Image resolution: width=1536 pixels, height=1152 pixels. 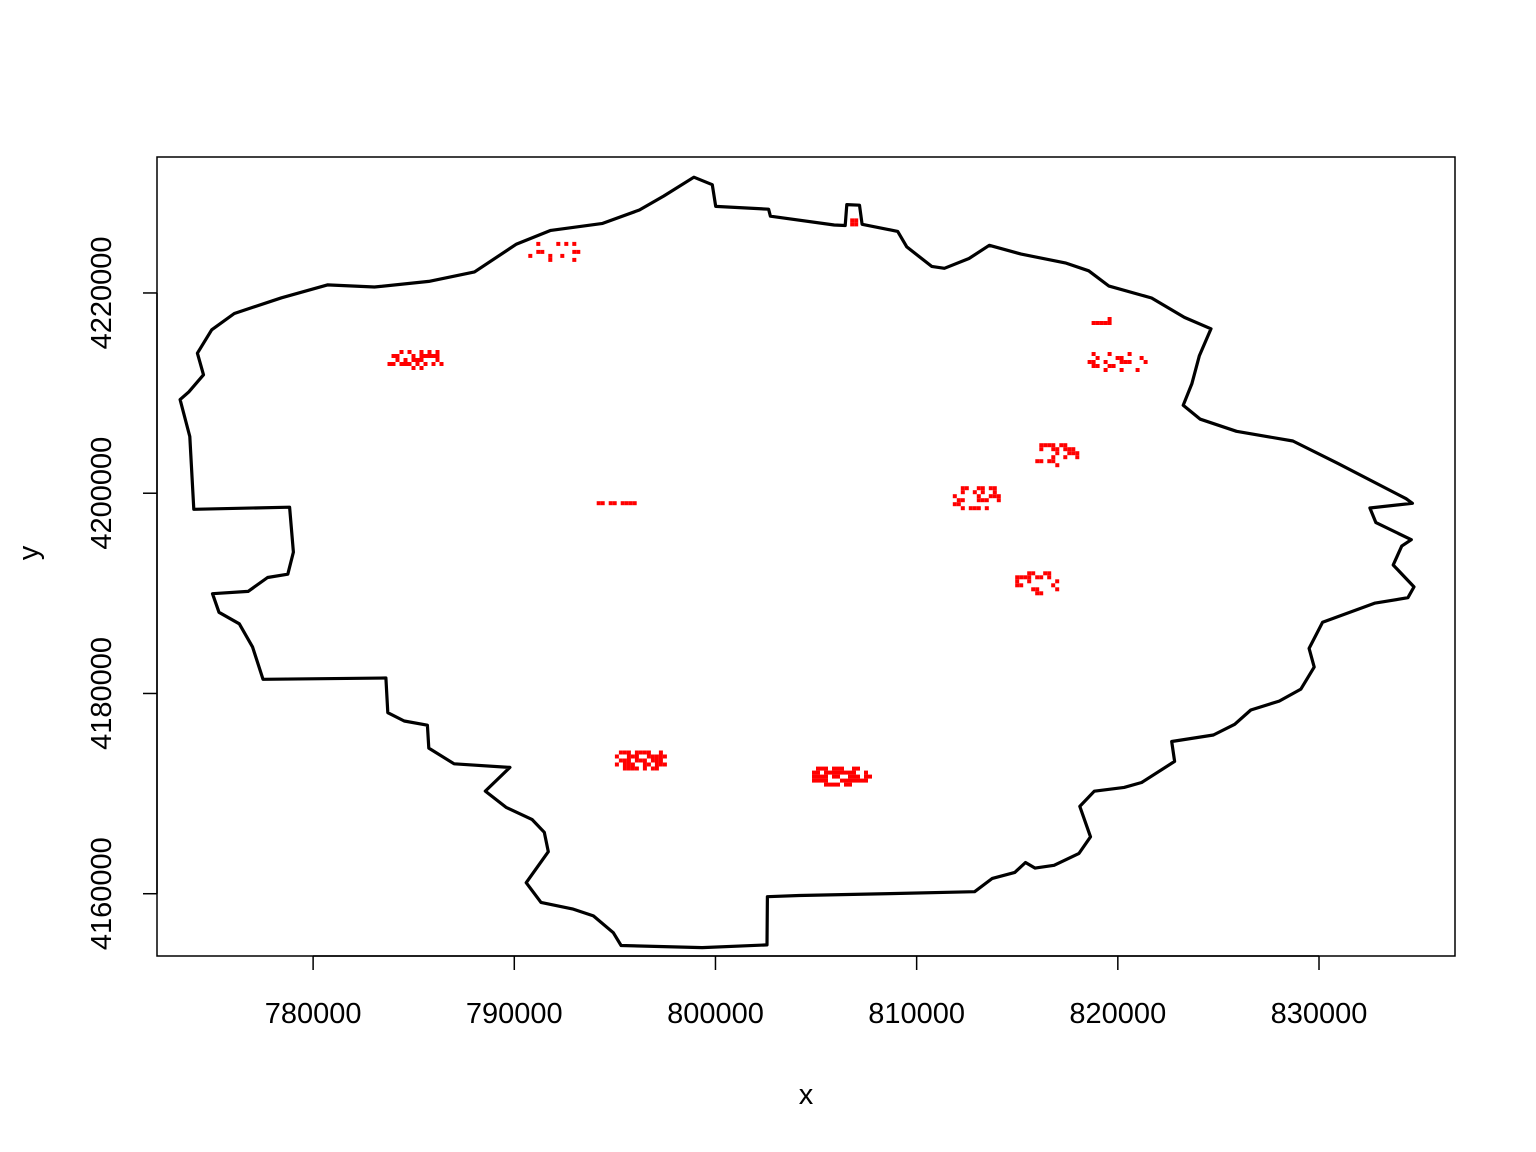 What do you see at coordinates (102, 693) in the screenshot?
I see `y-tick-label: 4180000` at bounding box center [102, 693].